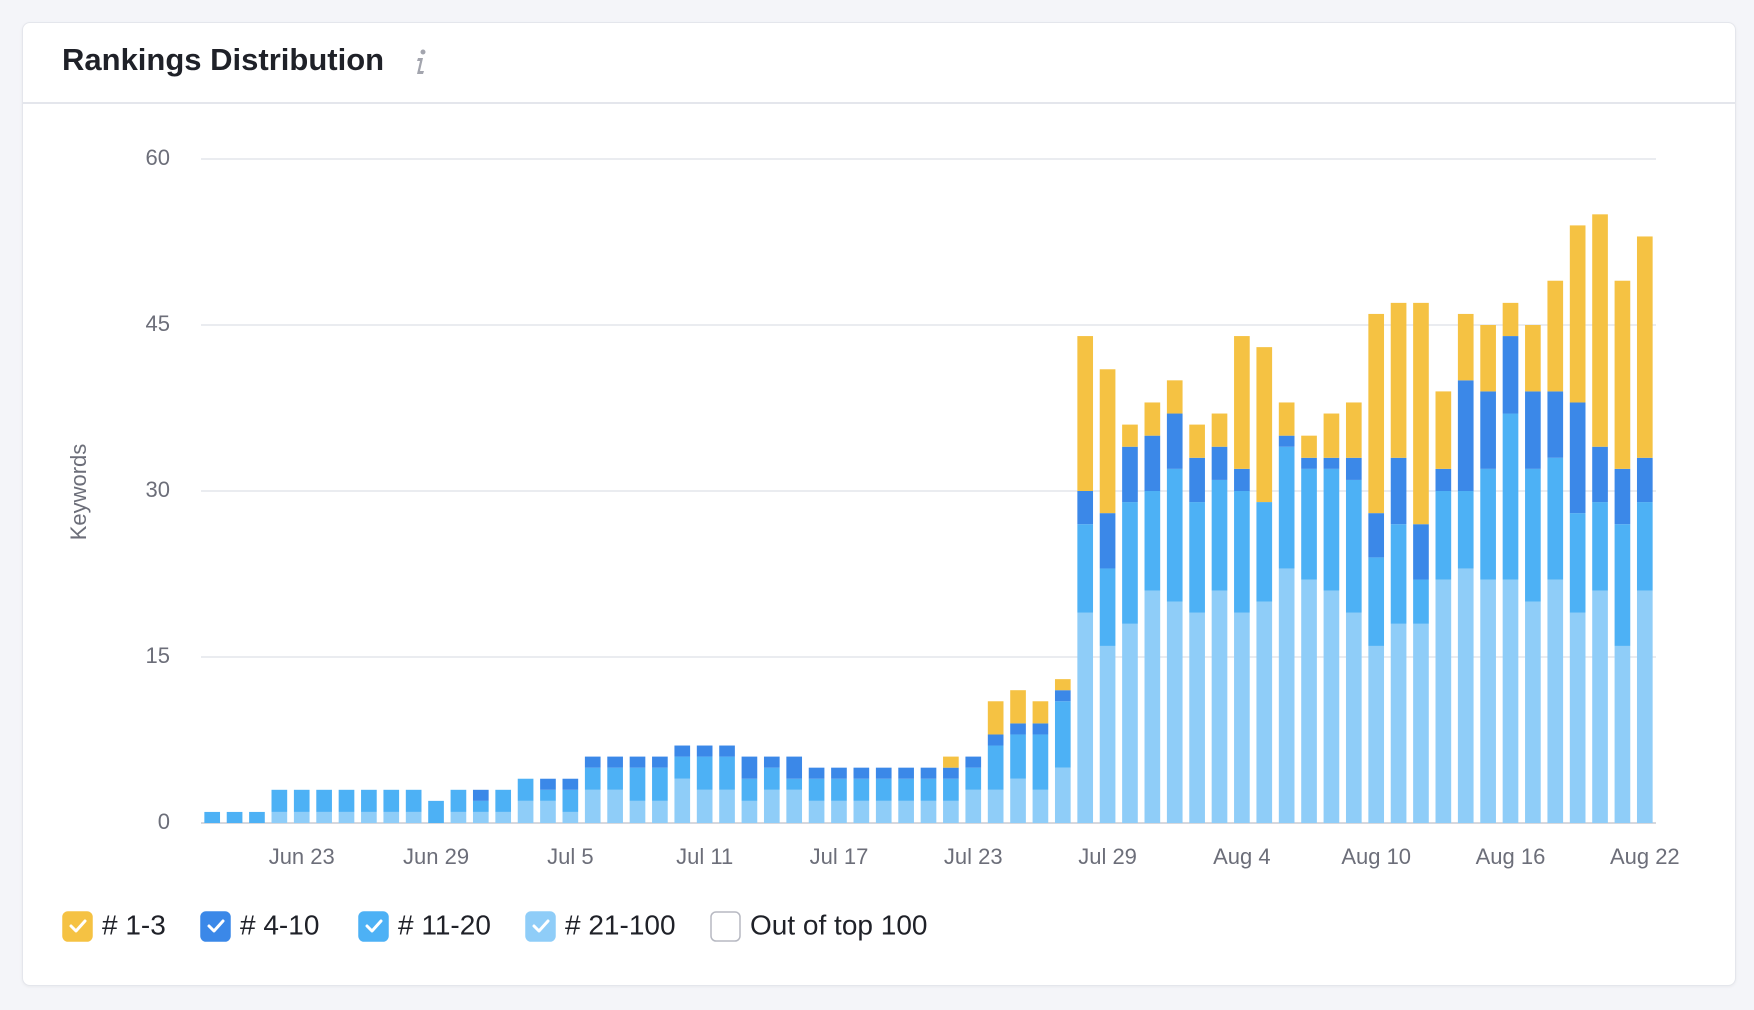 This screenshot has width=1754, height=1010. What do you see at coordinates (421, 62) in the screenshot?
I see `info-icon` at bounding box center [421, 62].